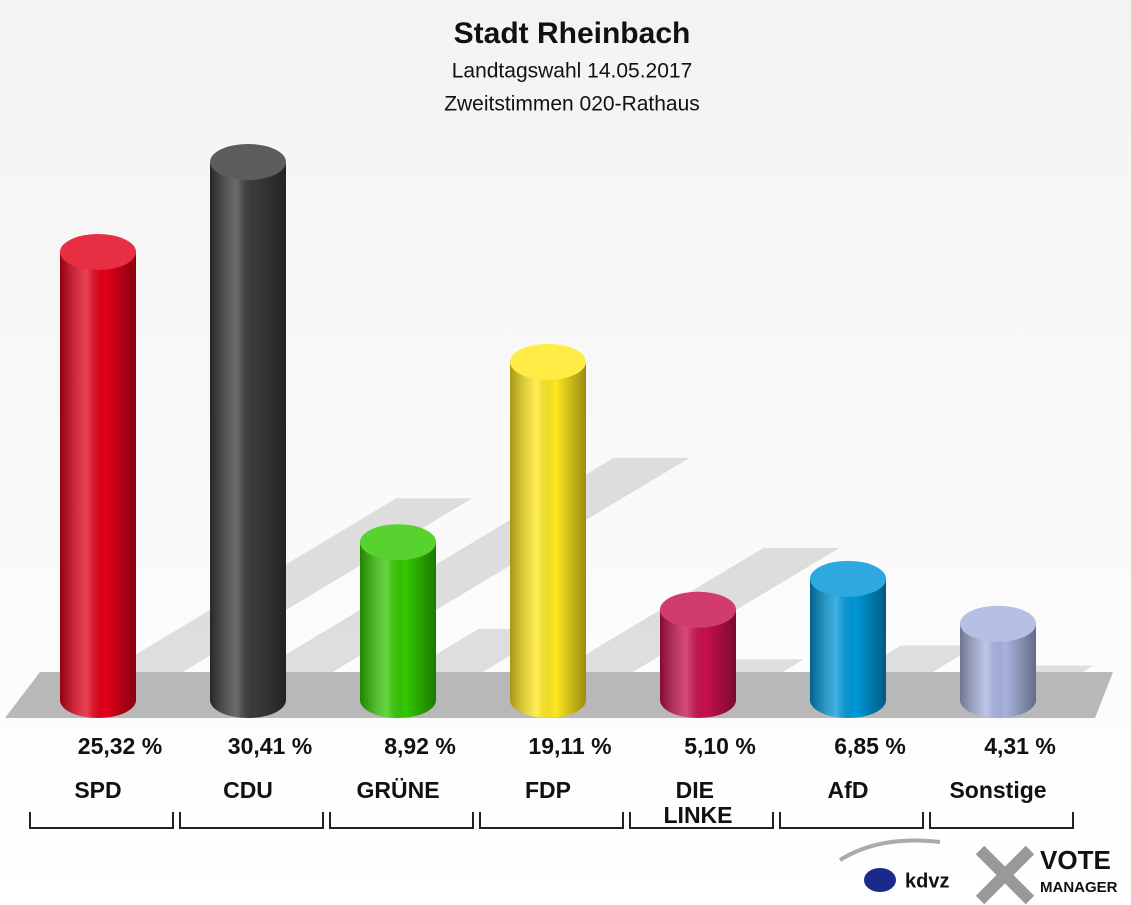  What do you see at coordinates (97, 790) in the screenshot?
I see `category-label: SPD` at bounding box center [97, 790].